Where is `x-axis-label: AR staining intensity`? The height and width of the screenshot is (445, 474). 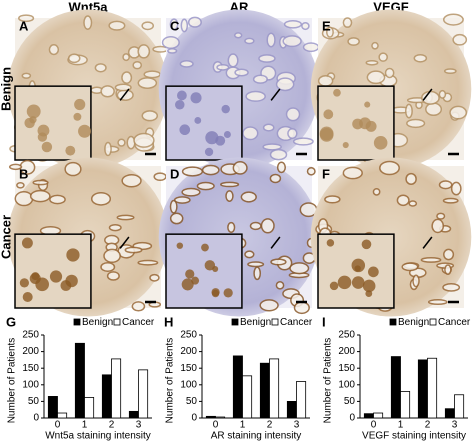 x-axis-label: AR staining intensity is located at coordinates (256, 436).